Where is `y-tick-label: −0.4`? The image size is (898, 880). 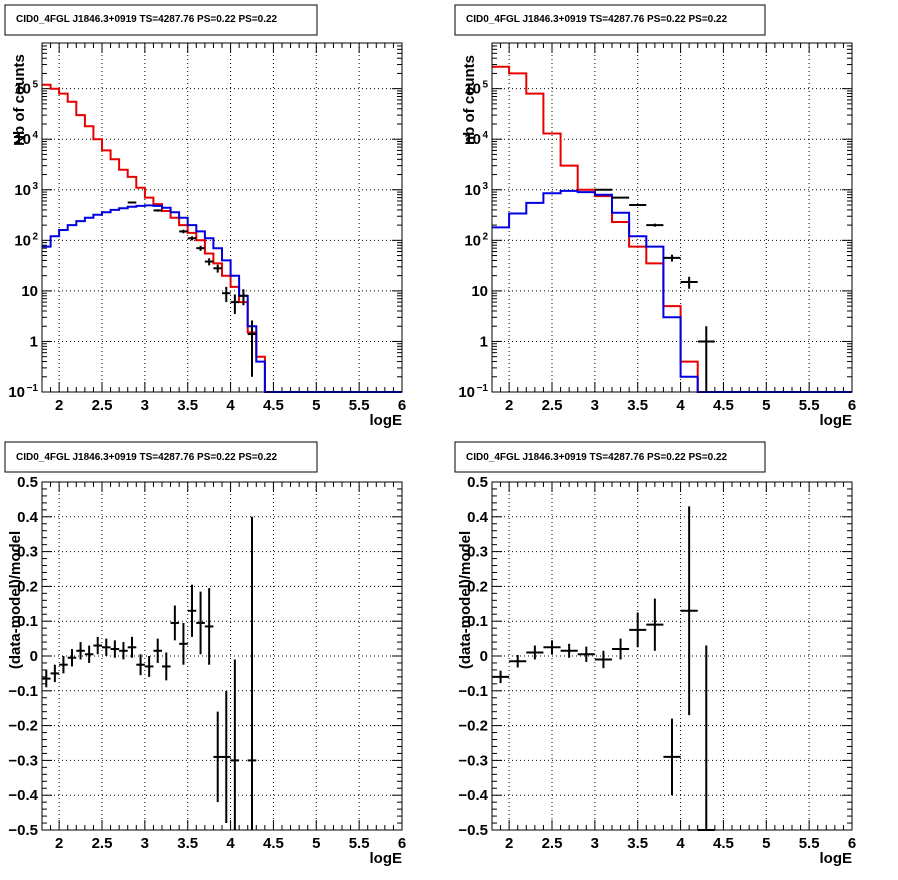 y-tick-label: −0.4 is located at coordinates (473, 795).